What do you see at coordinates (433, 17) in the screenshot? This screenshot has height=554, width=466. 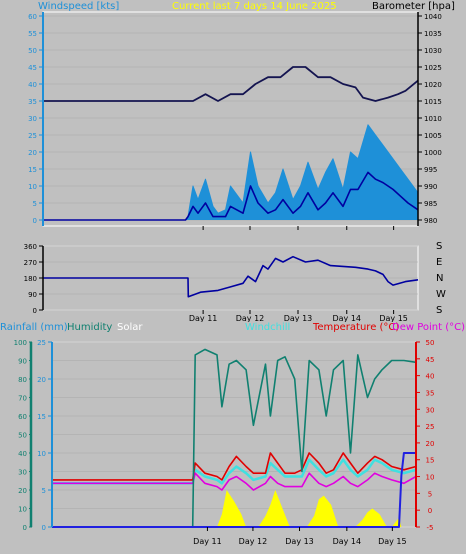 I see `right-tick-label: 1040` at bounding box center [433, 17].